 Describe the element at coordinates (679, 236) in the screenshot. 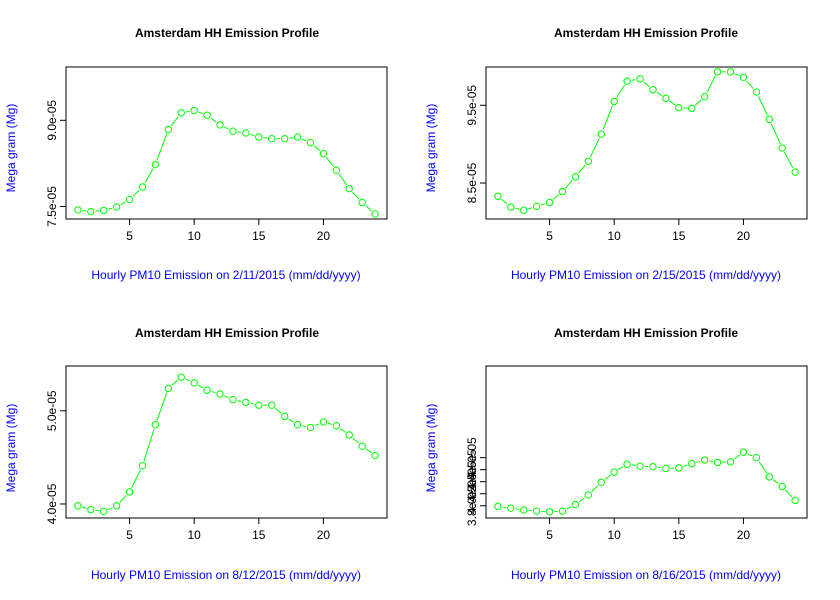

I see `x-tick-label-2-2: 15` at that location.